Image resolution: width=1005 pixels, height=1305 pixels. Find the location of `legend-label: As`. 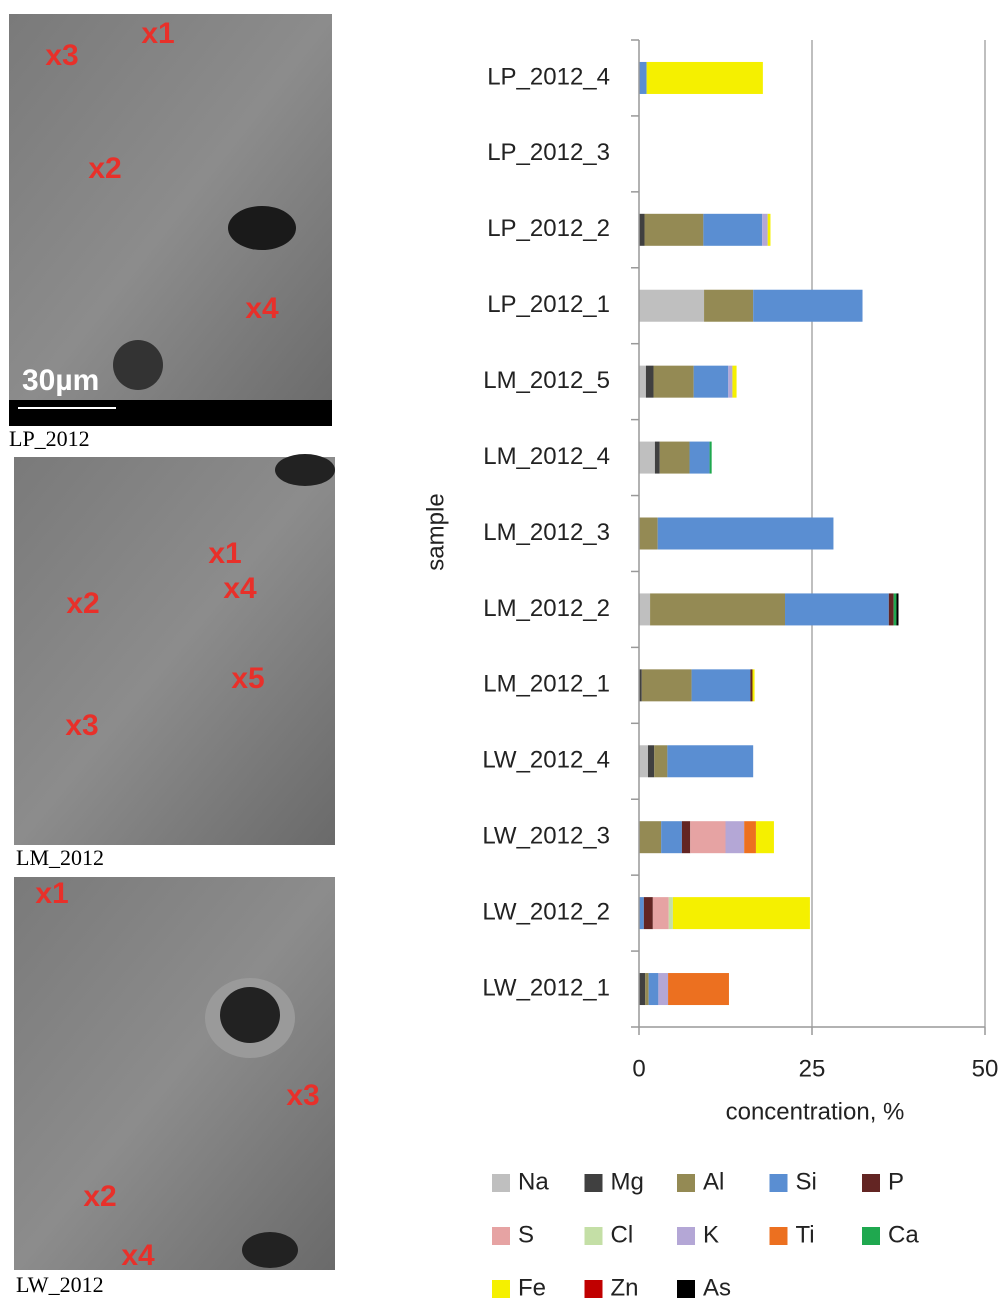

legend-label: As is located at coordinates (717, 1287).